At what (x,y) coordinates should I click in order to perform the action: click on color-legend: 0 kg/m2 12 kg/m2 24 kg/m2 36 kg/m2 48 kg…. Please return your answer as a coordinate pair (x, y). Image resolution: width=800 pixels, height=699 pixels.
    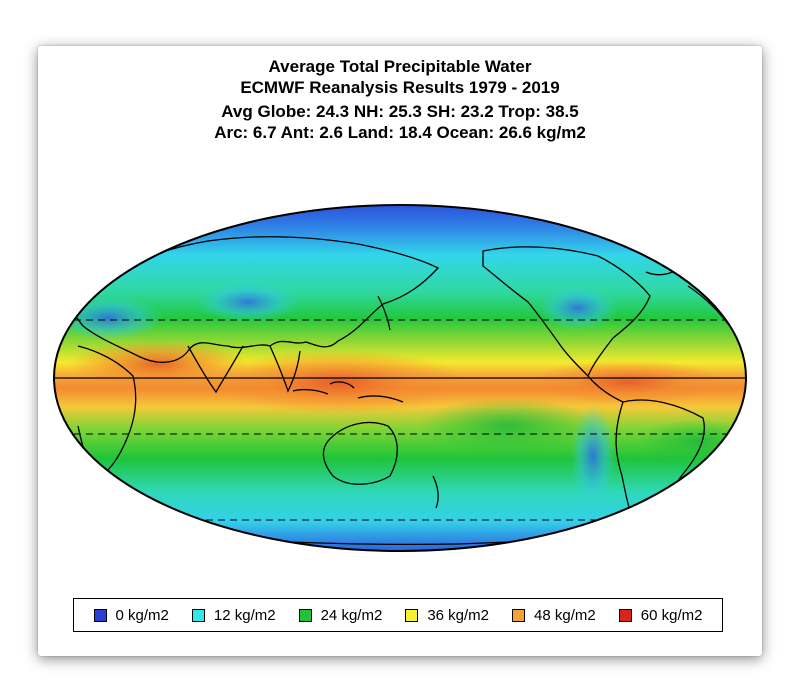
    Looking at the image, I should click on (398, 615).